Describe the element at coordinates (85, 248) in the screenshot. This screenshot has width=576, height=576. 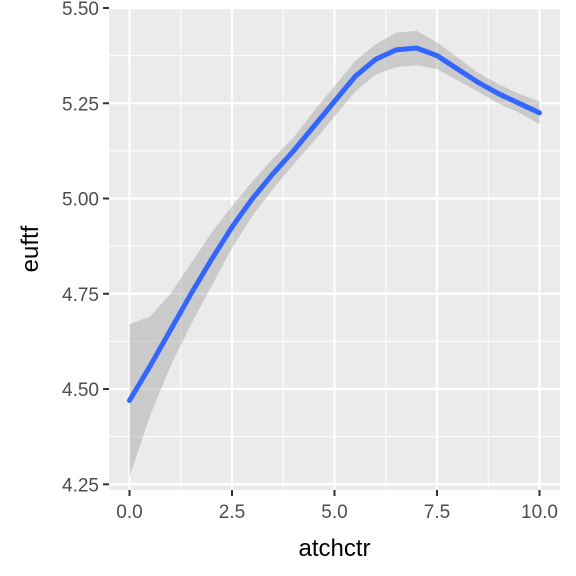
I see `y-axis: 4.25 4.50 4.75 5.00 5.25 5.50` at that location.